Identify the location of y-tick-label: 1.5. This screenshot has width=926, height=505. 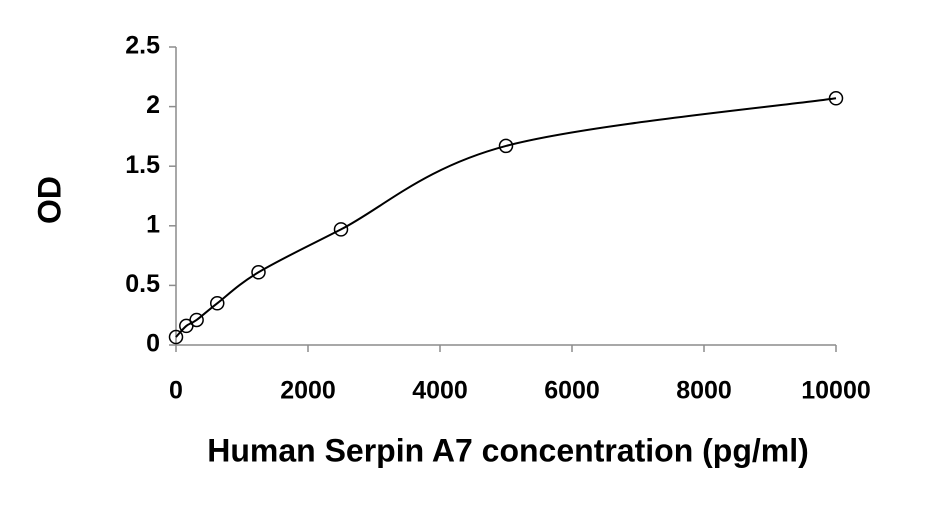
(142, 165).